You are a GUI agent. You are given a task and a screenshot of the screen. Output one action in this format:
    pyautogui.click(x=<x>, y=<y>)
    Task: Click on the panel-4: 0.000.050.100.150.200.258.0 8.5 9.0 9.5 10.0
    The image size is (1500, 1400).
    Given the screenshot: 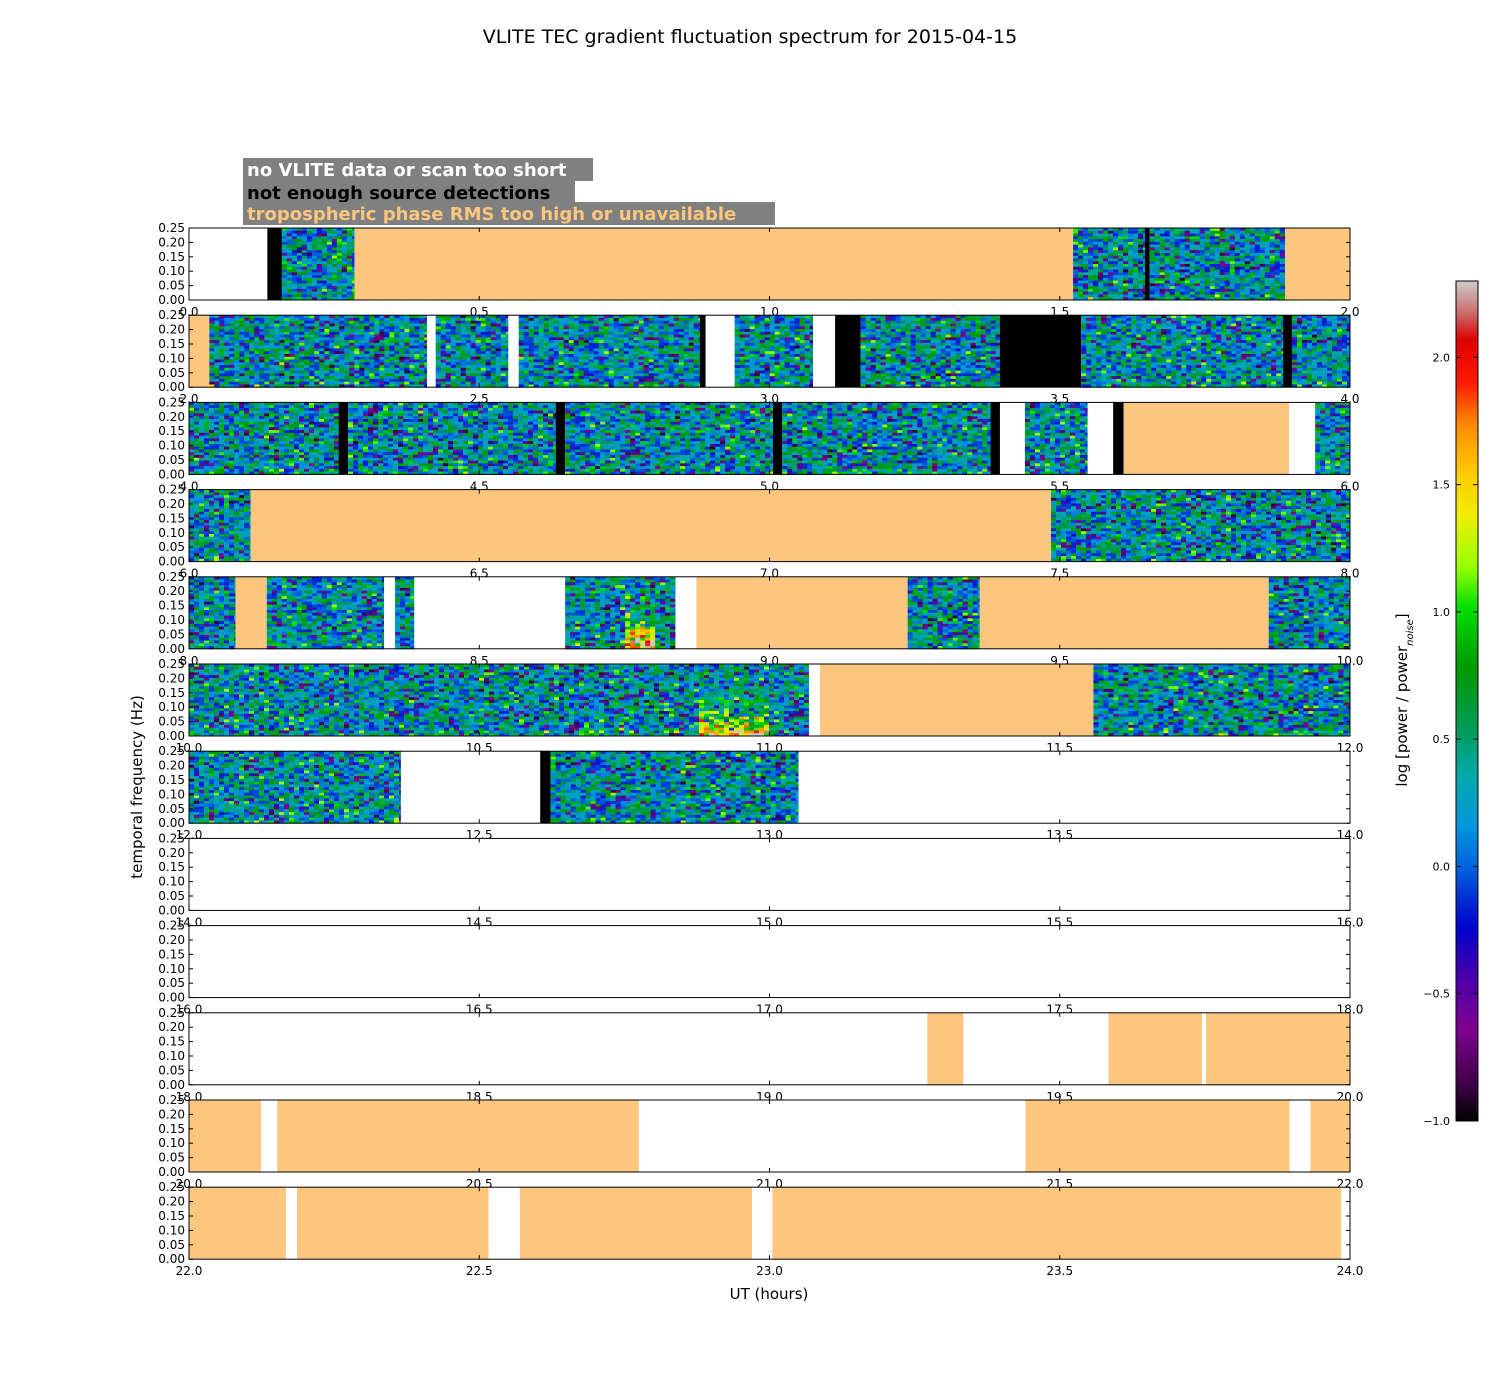 What is the action you would take?
    pyautogui.click(x=760, y=619)
    